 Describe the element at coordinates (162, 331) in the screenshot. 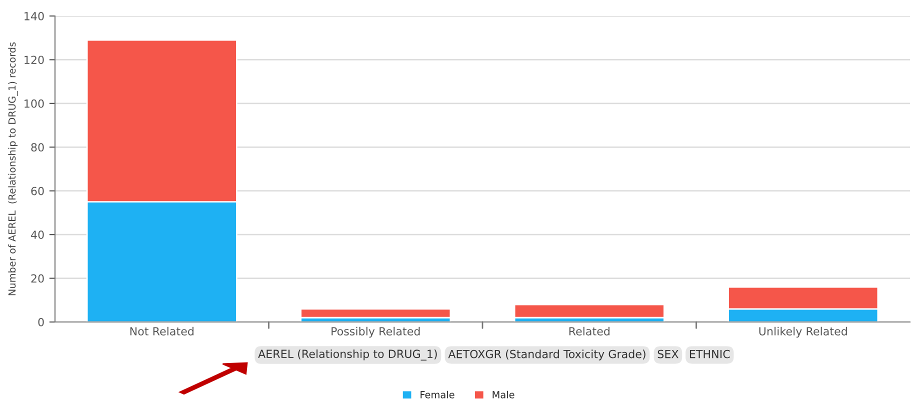

I see `x-tick-label: Not Related` at that location.